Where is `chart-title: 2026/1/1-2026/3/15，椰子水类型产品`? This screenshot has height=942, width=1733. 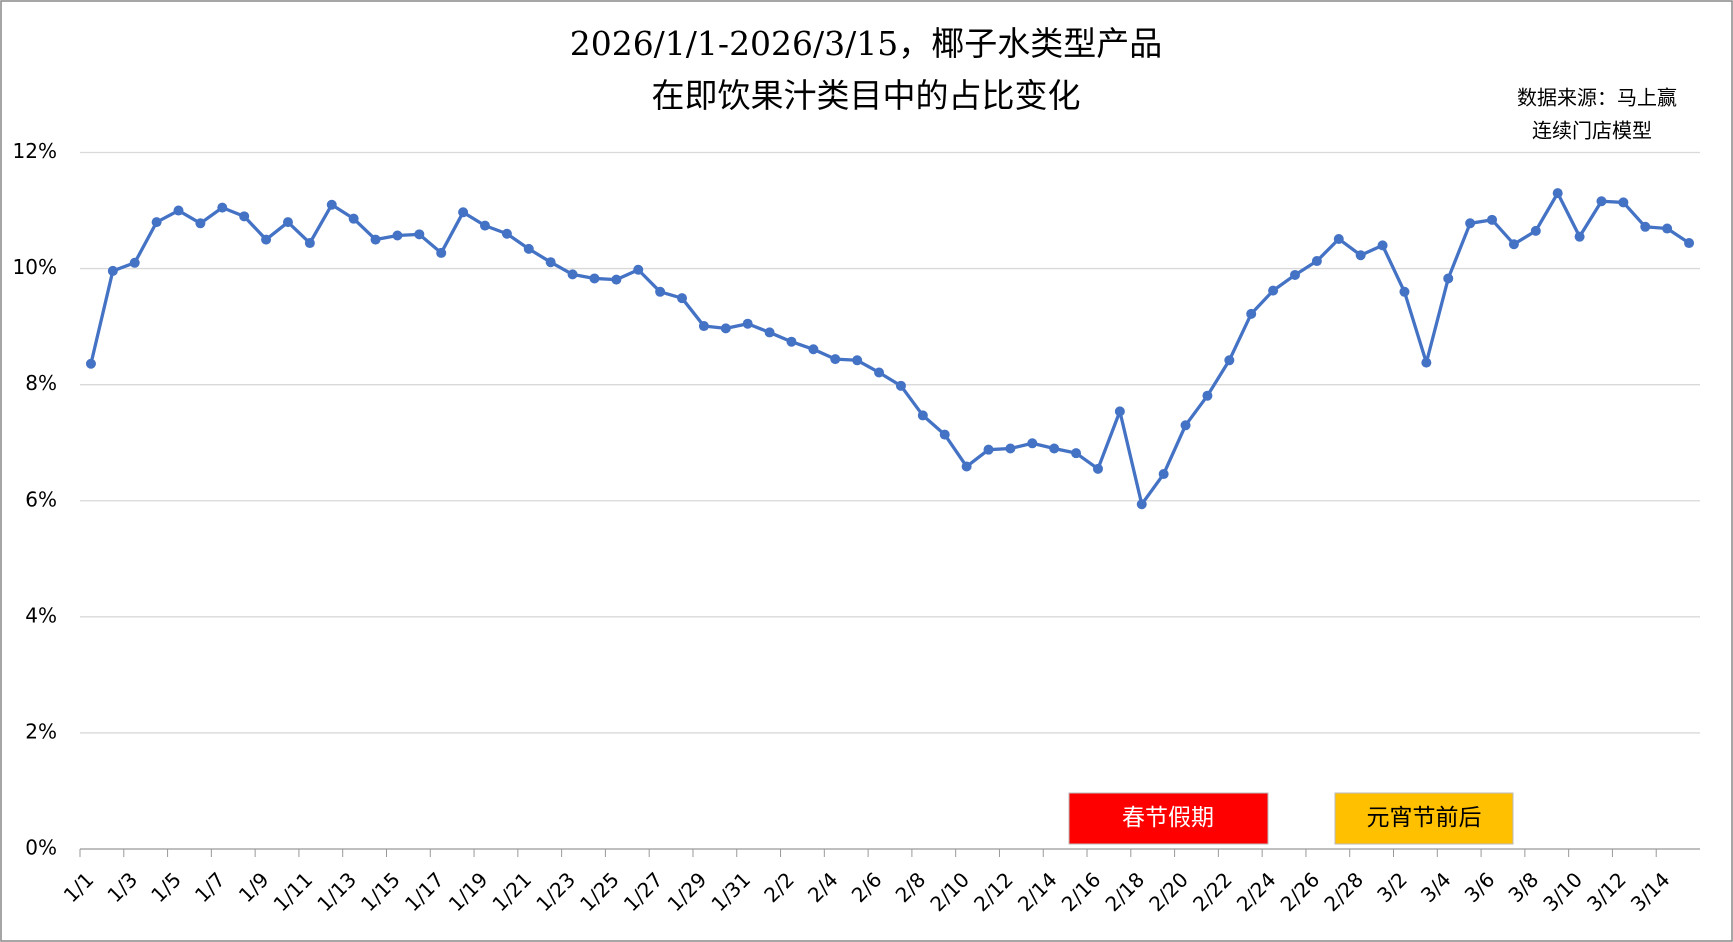
chart-title: 2026/1/1-2026/3/15，椰子水类型产品 is located at coordinates (866, 43).